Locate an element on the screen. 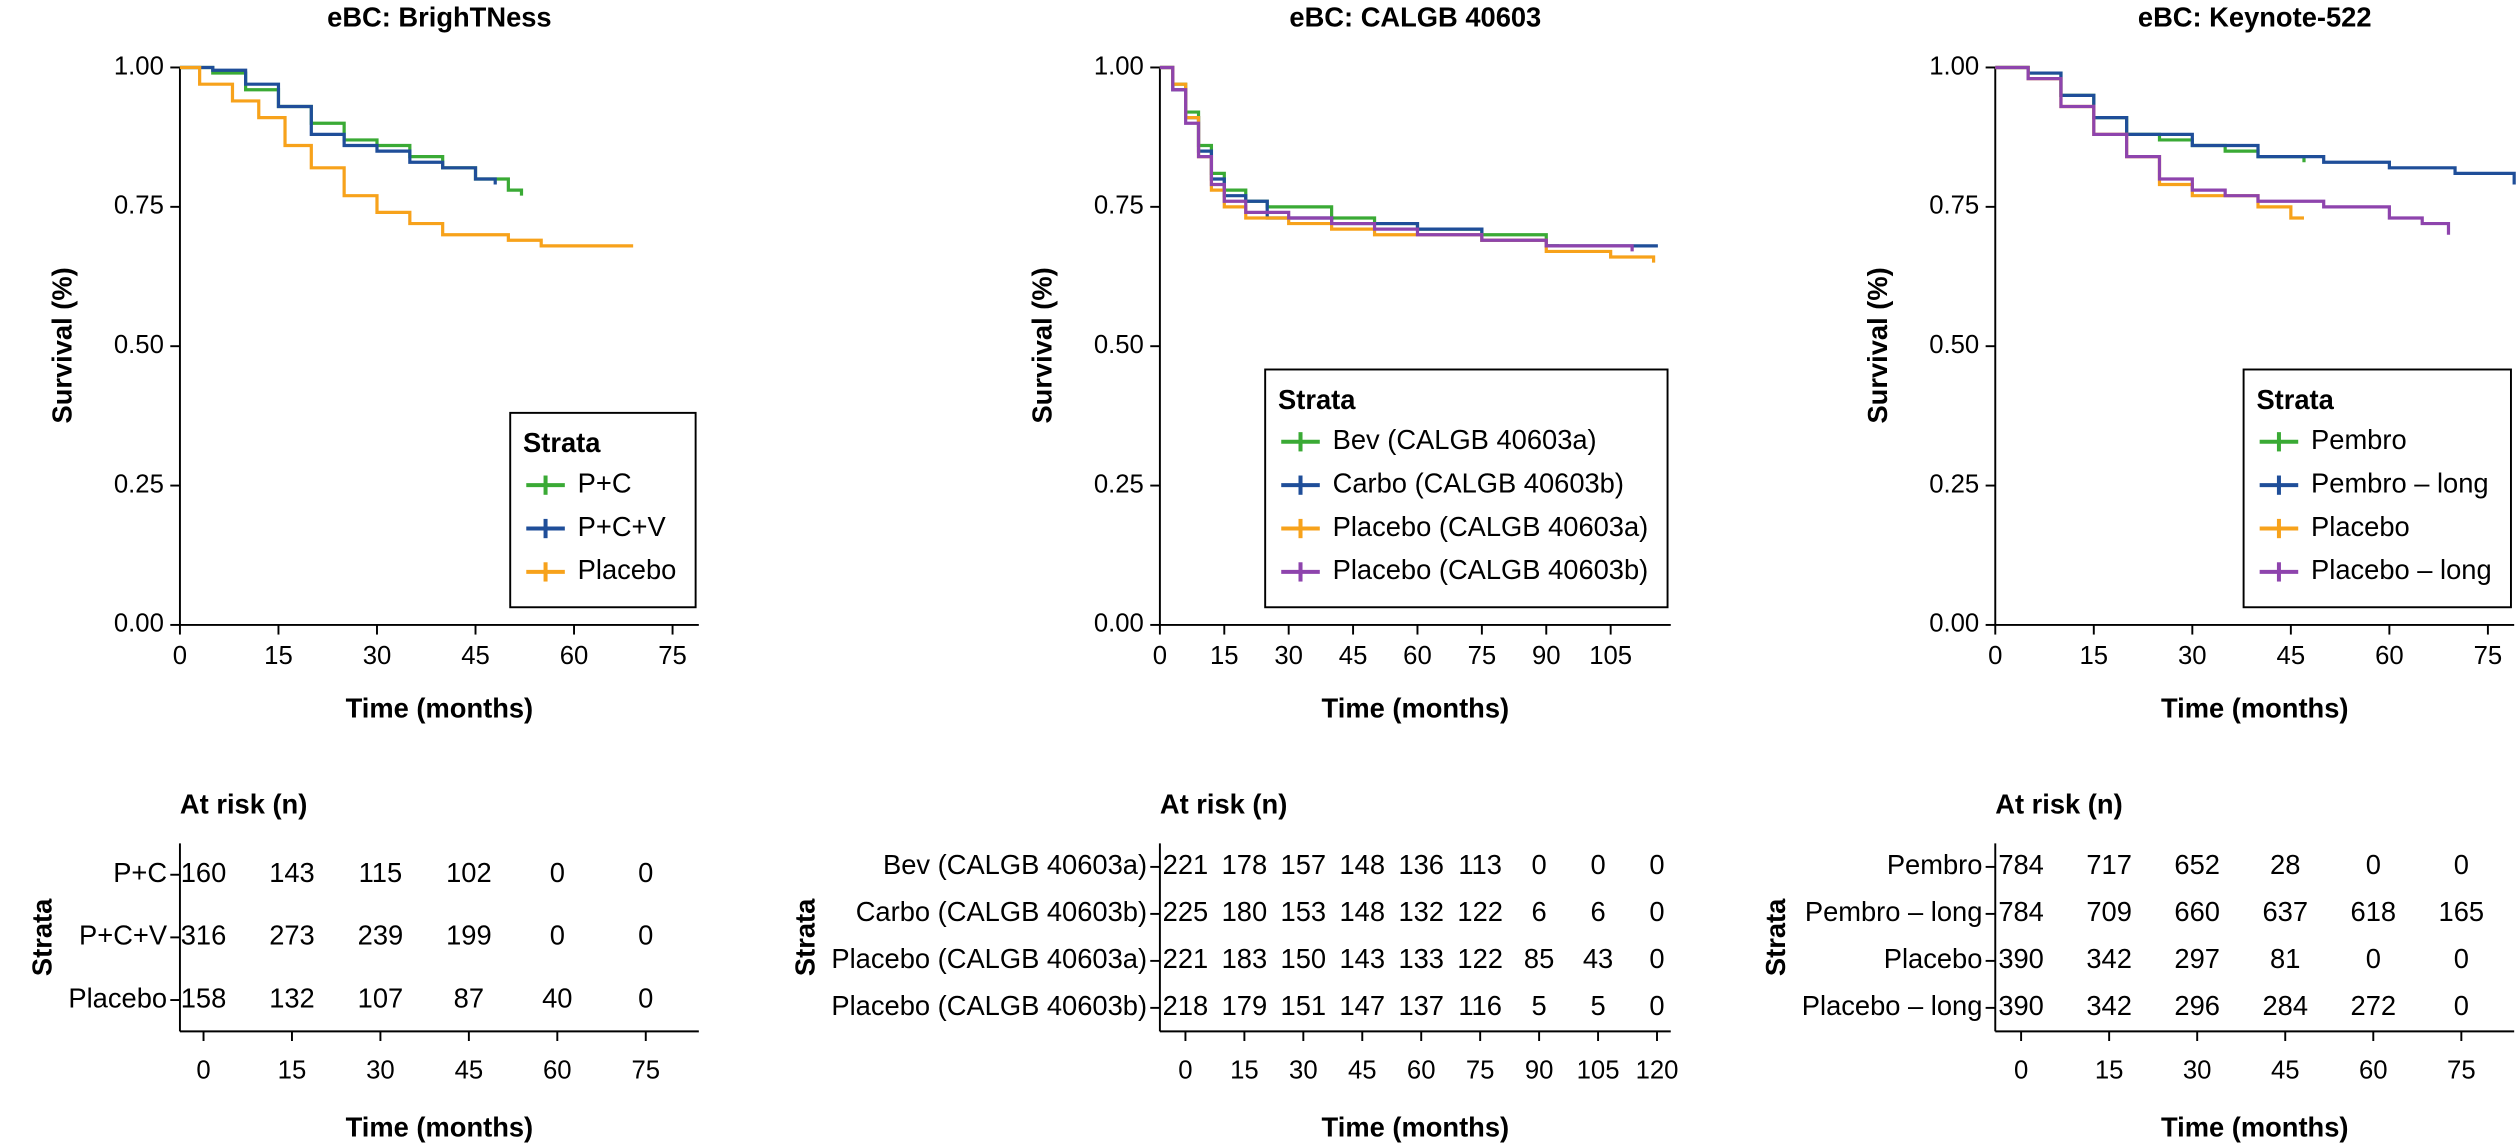  risk-count: 183 is located at coordinates (1245, 958).